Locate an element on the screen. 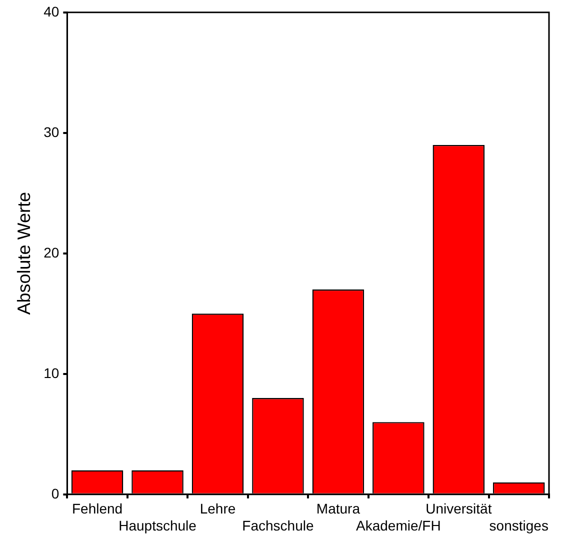  y-tick-label: 30 is located at coordinates (52, 132).